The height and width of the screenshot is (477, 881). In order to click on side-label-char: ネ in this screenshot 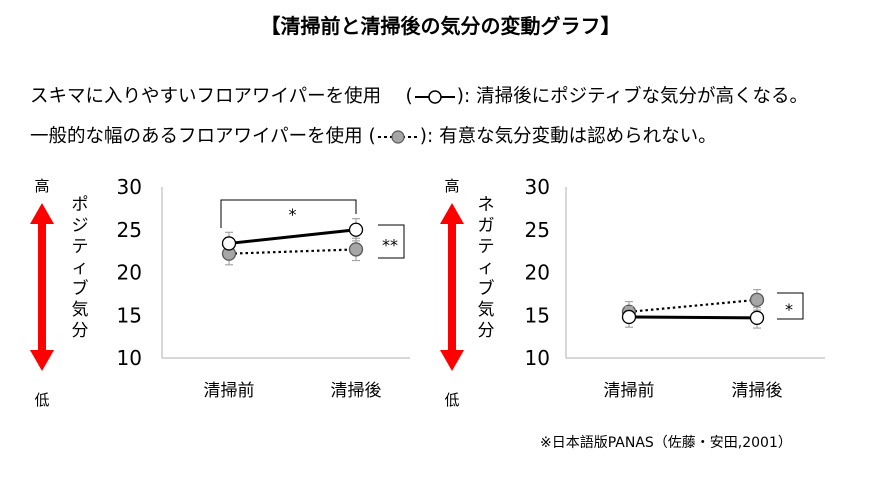, I will do `click(486, 205)`.